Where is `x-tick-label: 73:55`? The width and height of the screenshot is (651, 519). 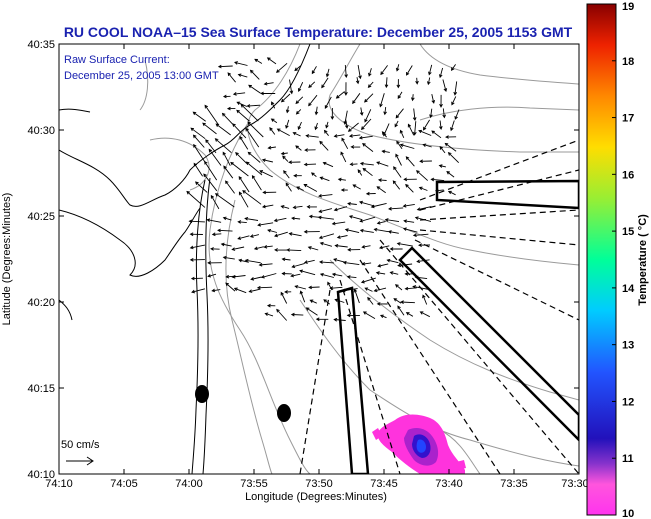 x-tick-label: 73:55 is located at coordinates (254, 484).